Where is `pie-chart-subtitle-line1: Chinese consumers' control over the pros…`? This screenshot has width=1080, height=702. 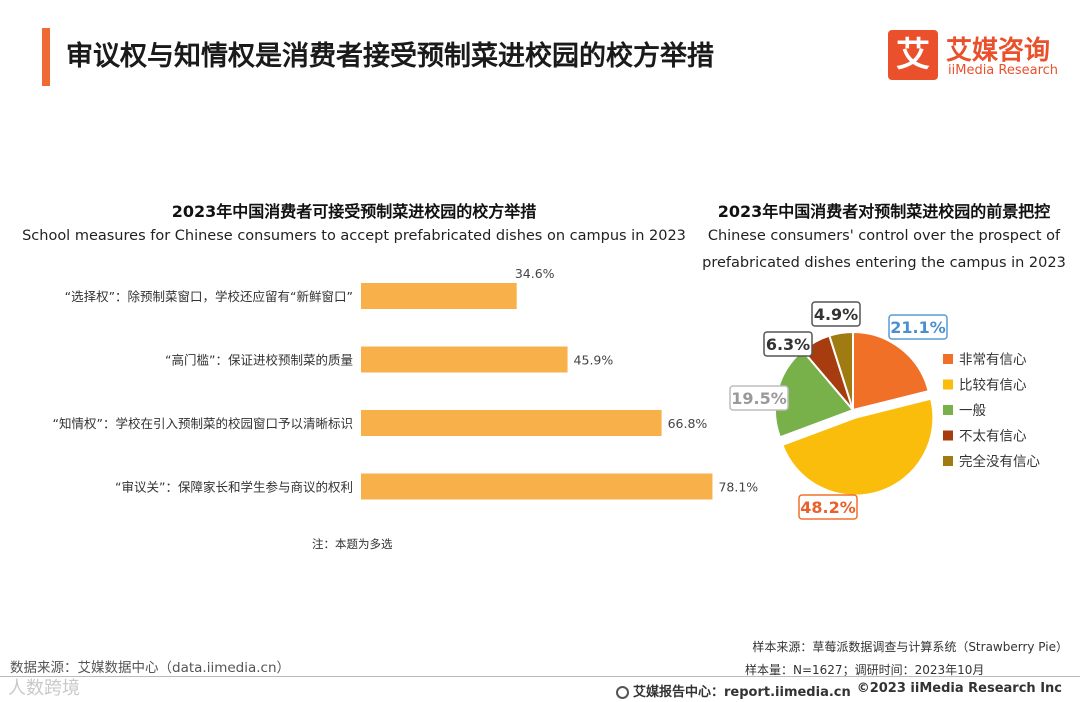 pie-chart-subtitle-line1: Chinese consumers' control over the pros… is located at coordinates (884, 236).